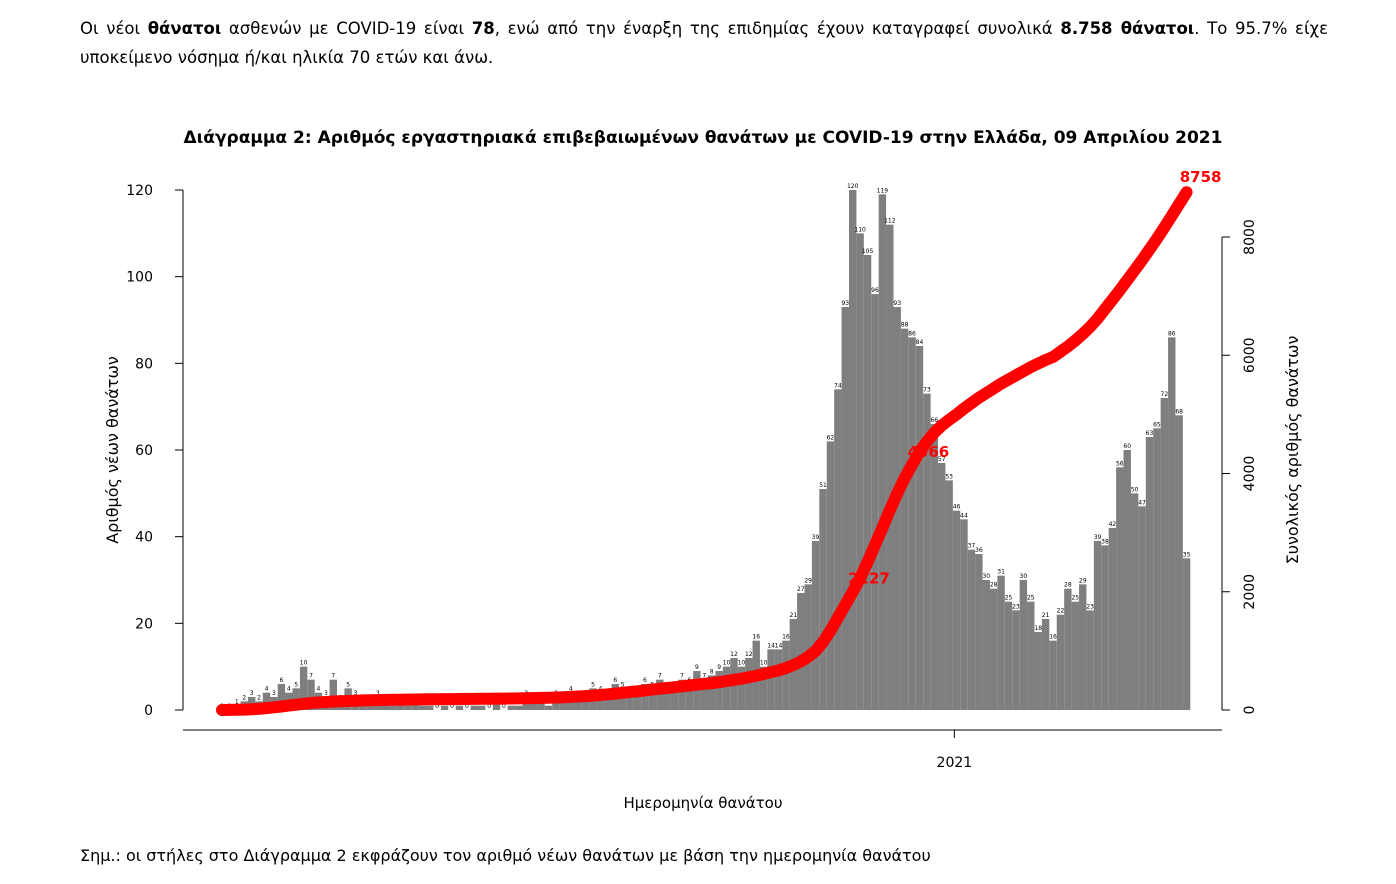  Describe the element at coordinates (697, 667) in the screenshot. I see `bar-value-label: 9` at that location.